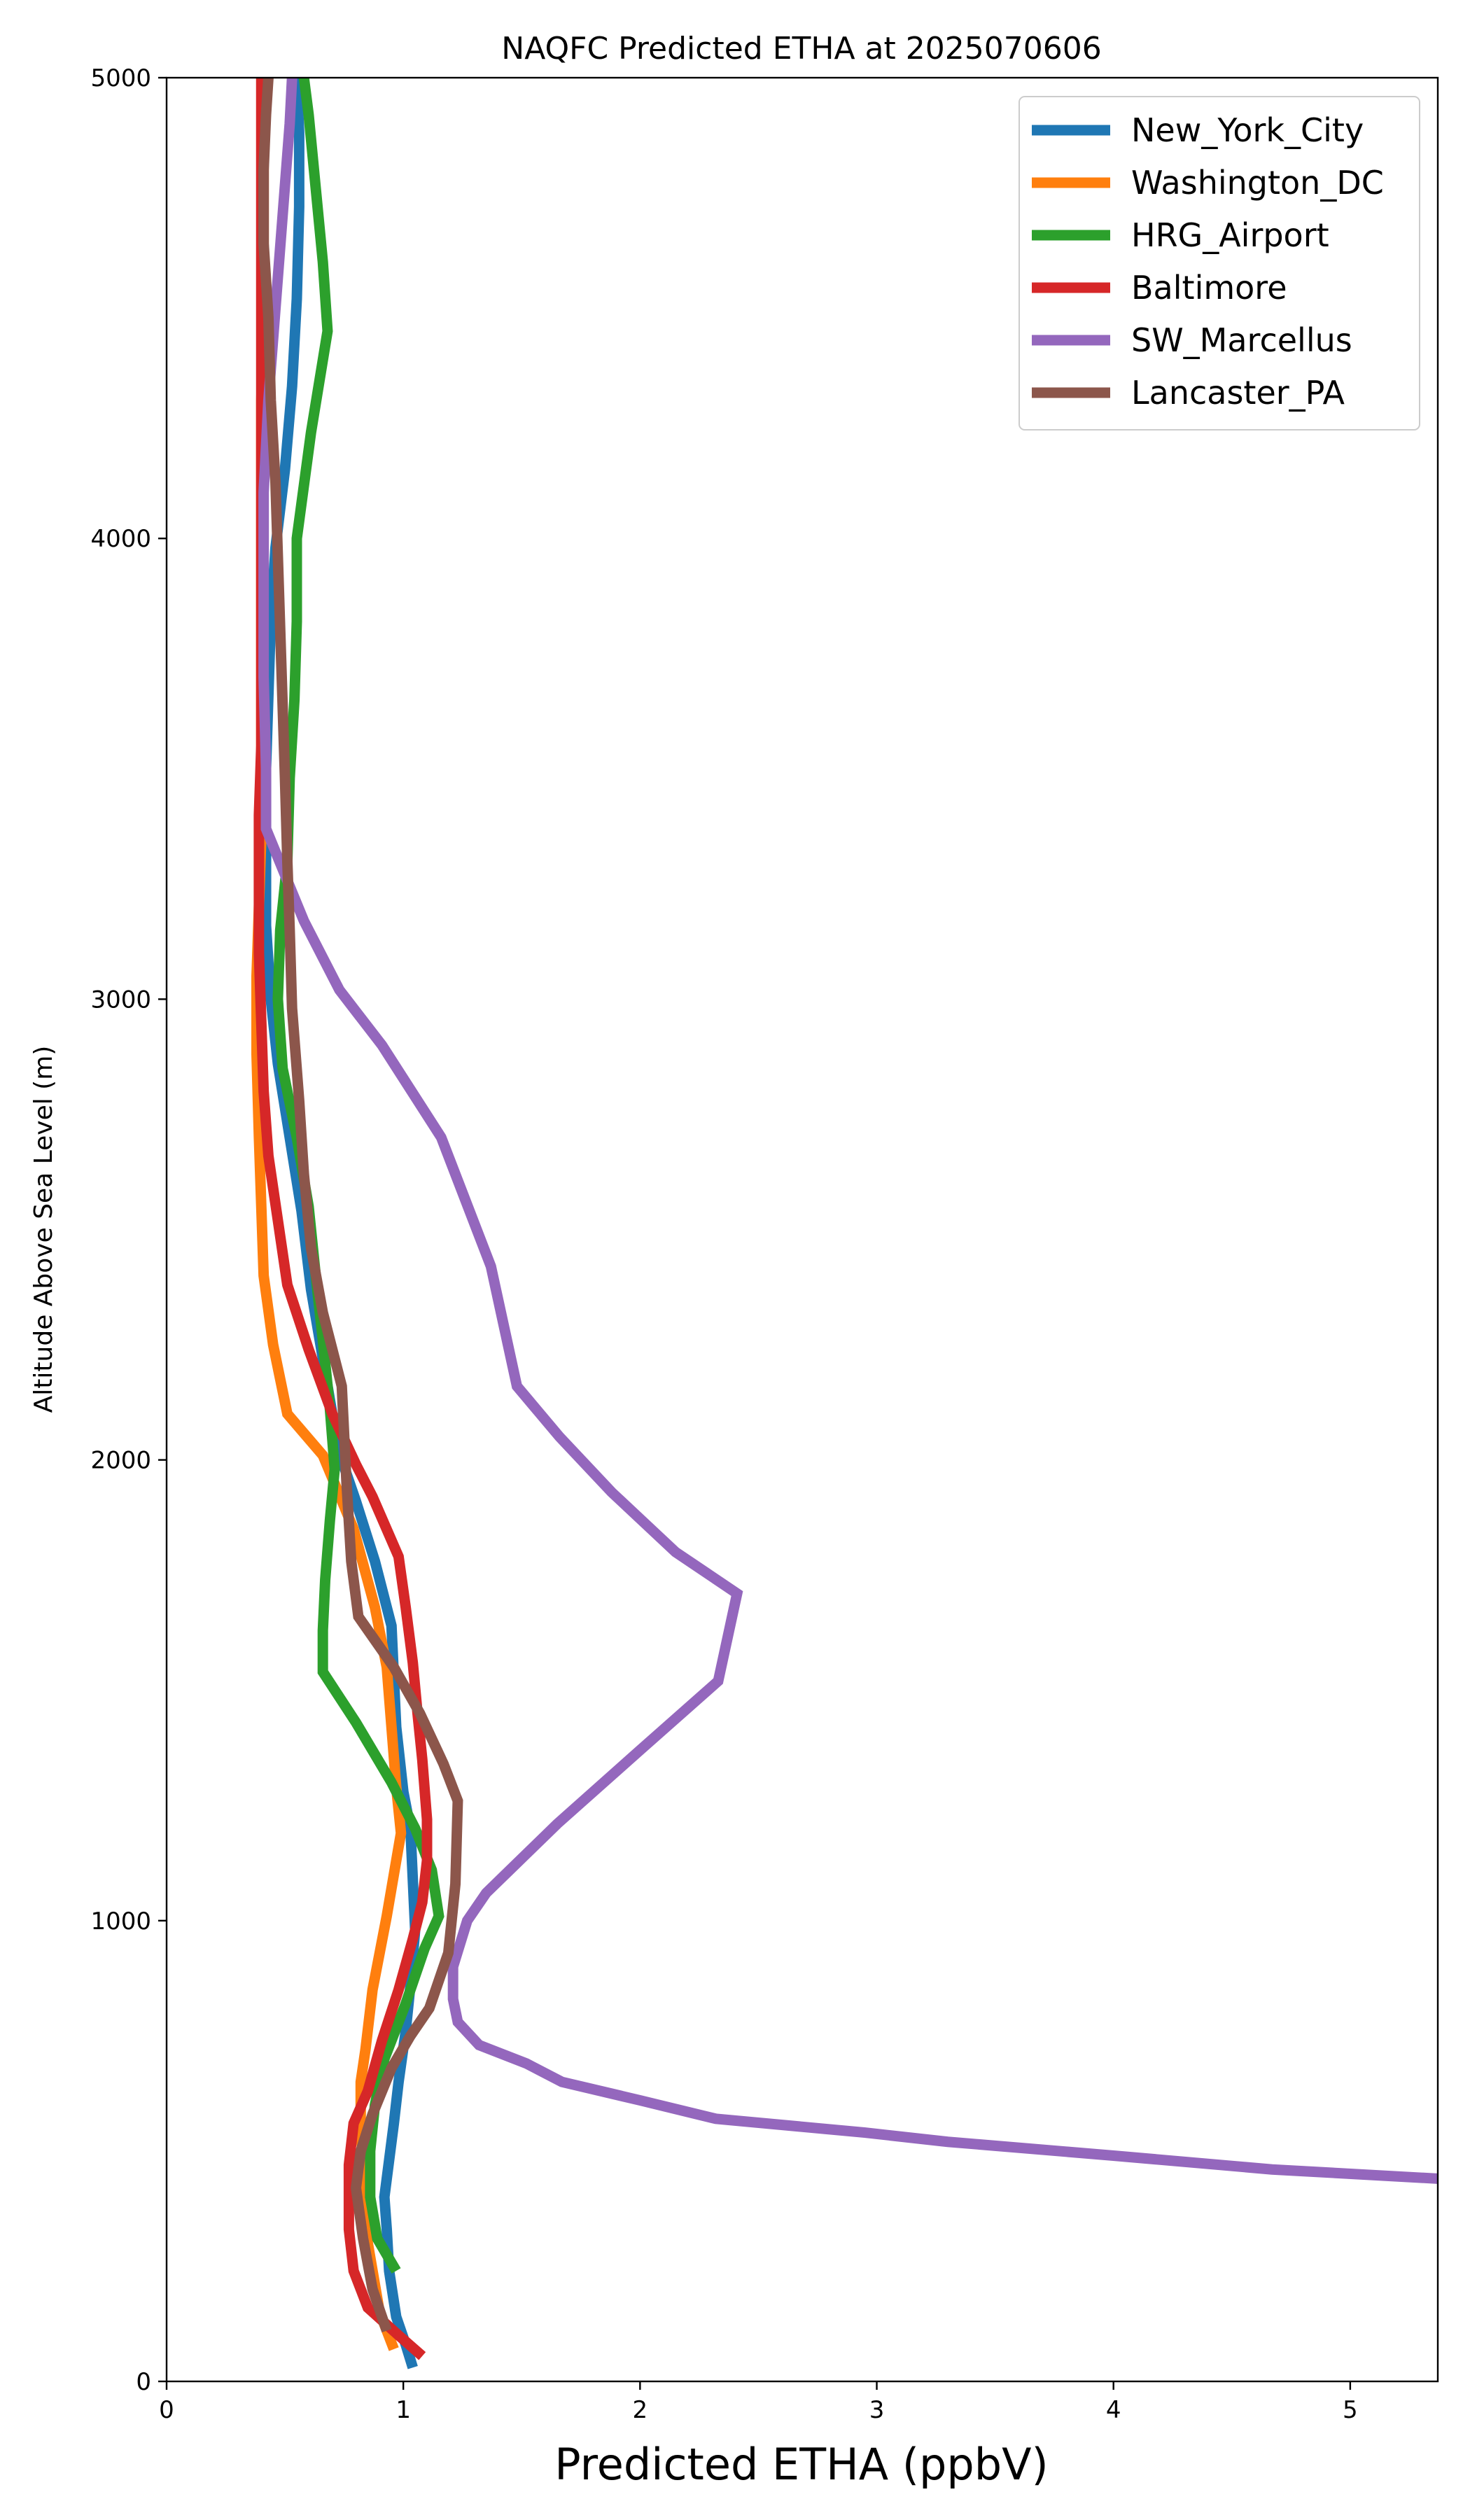  Describe the element at coordinates (801, 2464) in the screenshot. I see `x-axis-label: Predicted ETHA (ppbV)` at that location.